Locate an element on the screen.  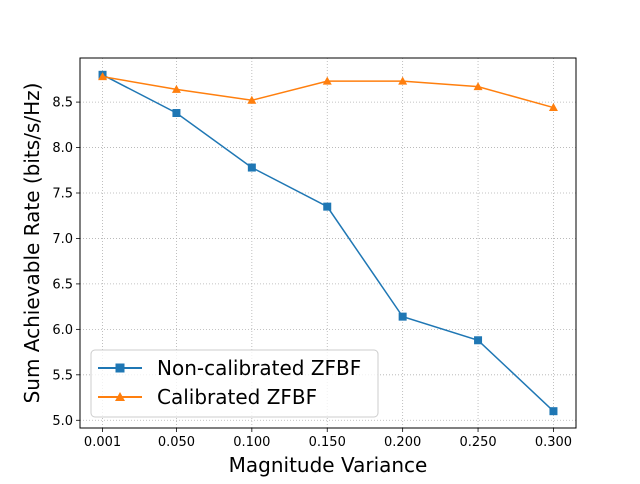
y-tick-label: 7.5 is located at coordinates (62, 194).